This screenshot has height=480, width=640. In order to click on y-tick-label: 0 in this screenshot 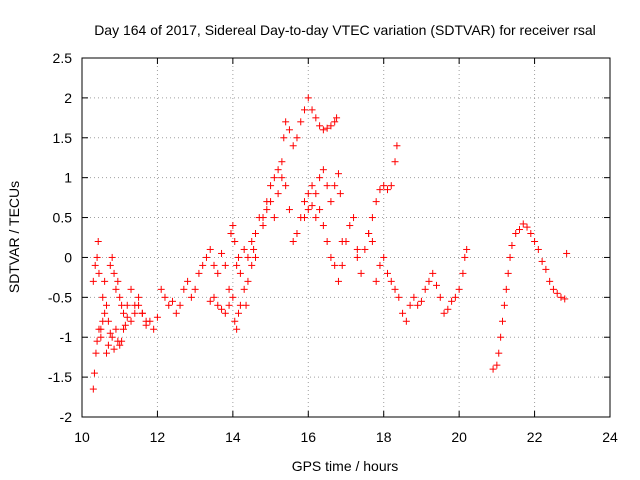, I will do `click(68, 257)`.